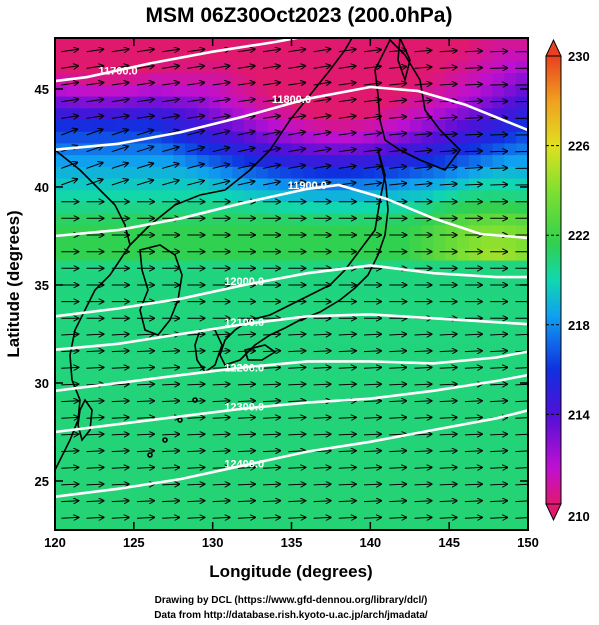  I want to click on contour-label: 12100.0, so click(244, 323).